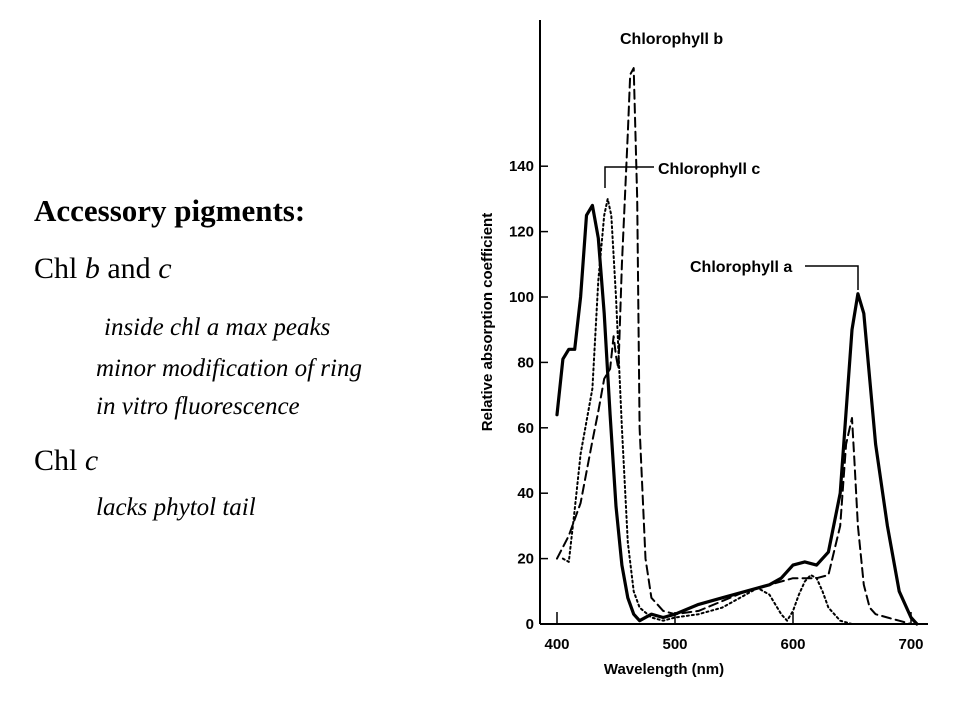 This screenshot has height=720, width=960. What do you see at coordinates (792, 644) in the screenshot?
I see `x-tick-label: 600` at bounding box center [792, 644].